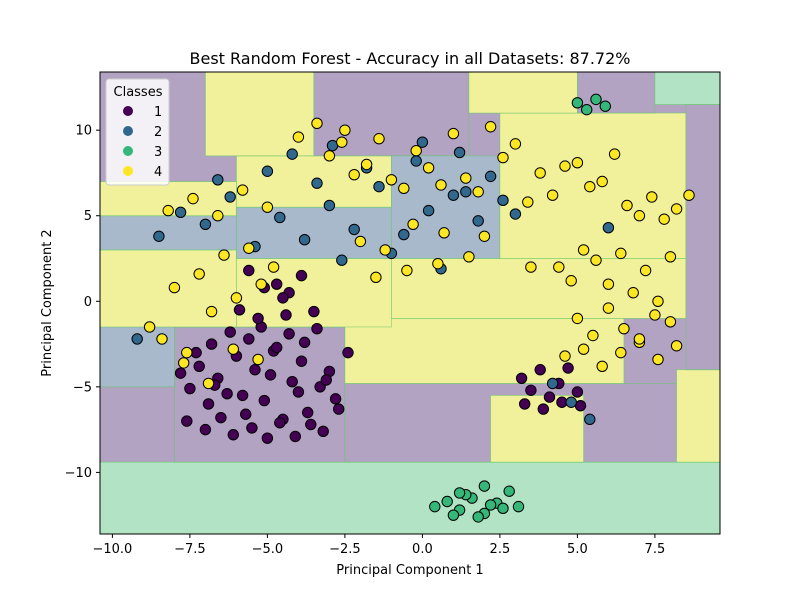  I want to click on legend-label-class-3: 3, so click(158, 152).